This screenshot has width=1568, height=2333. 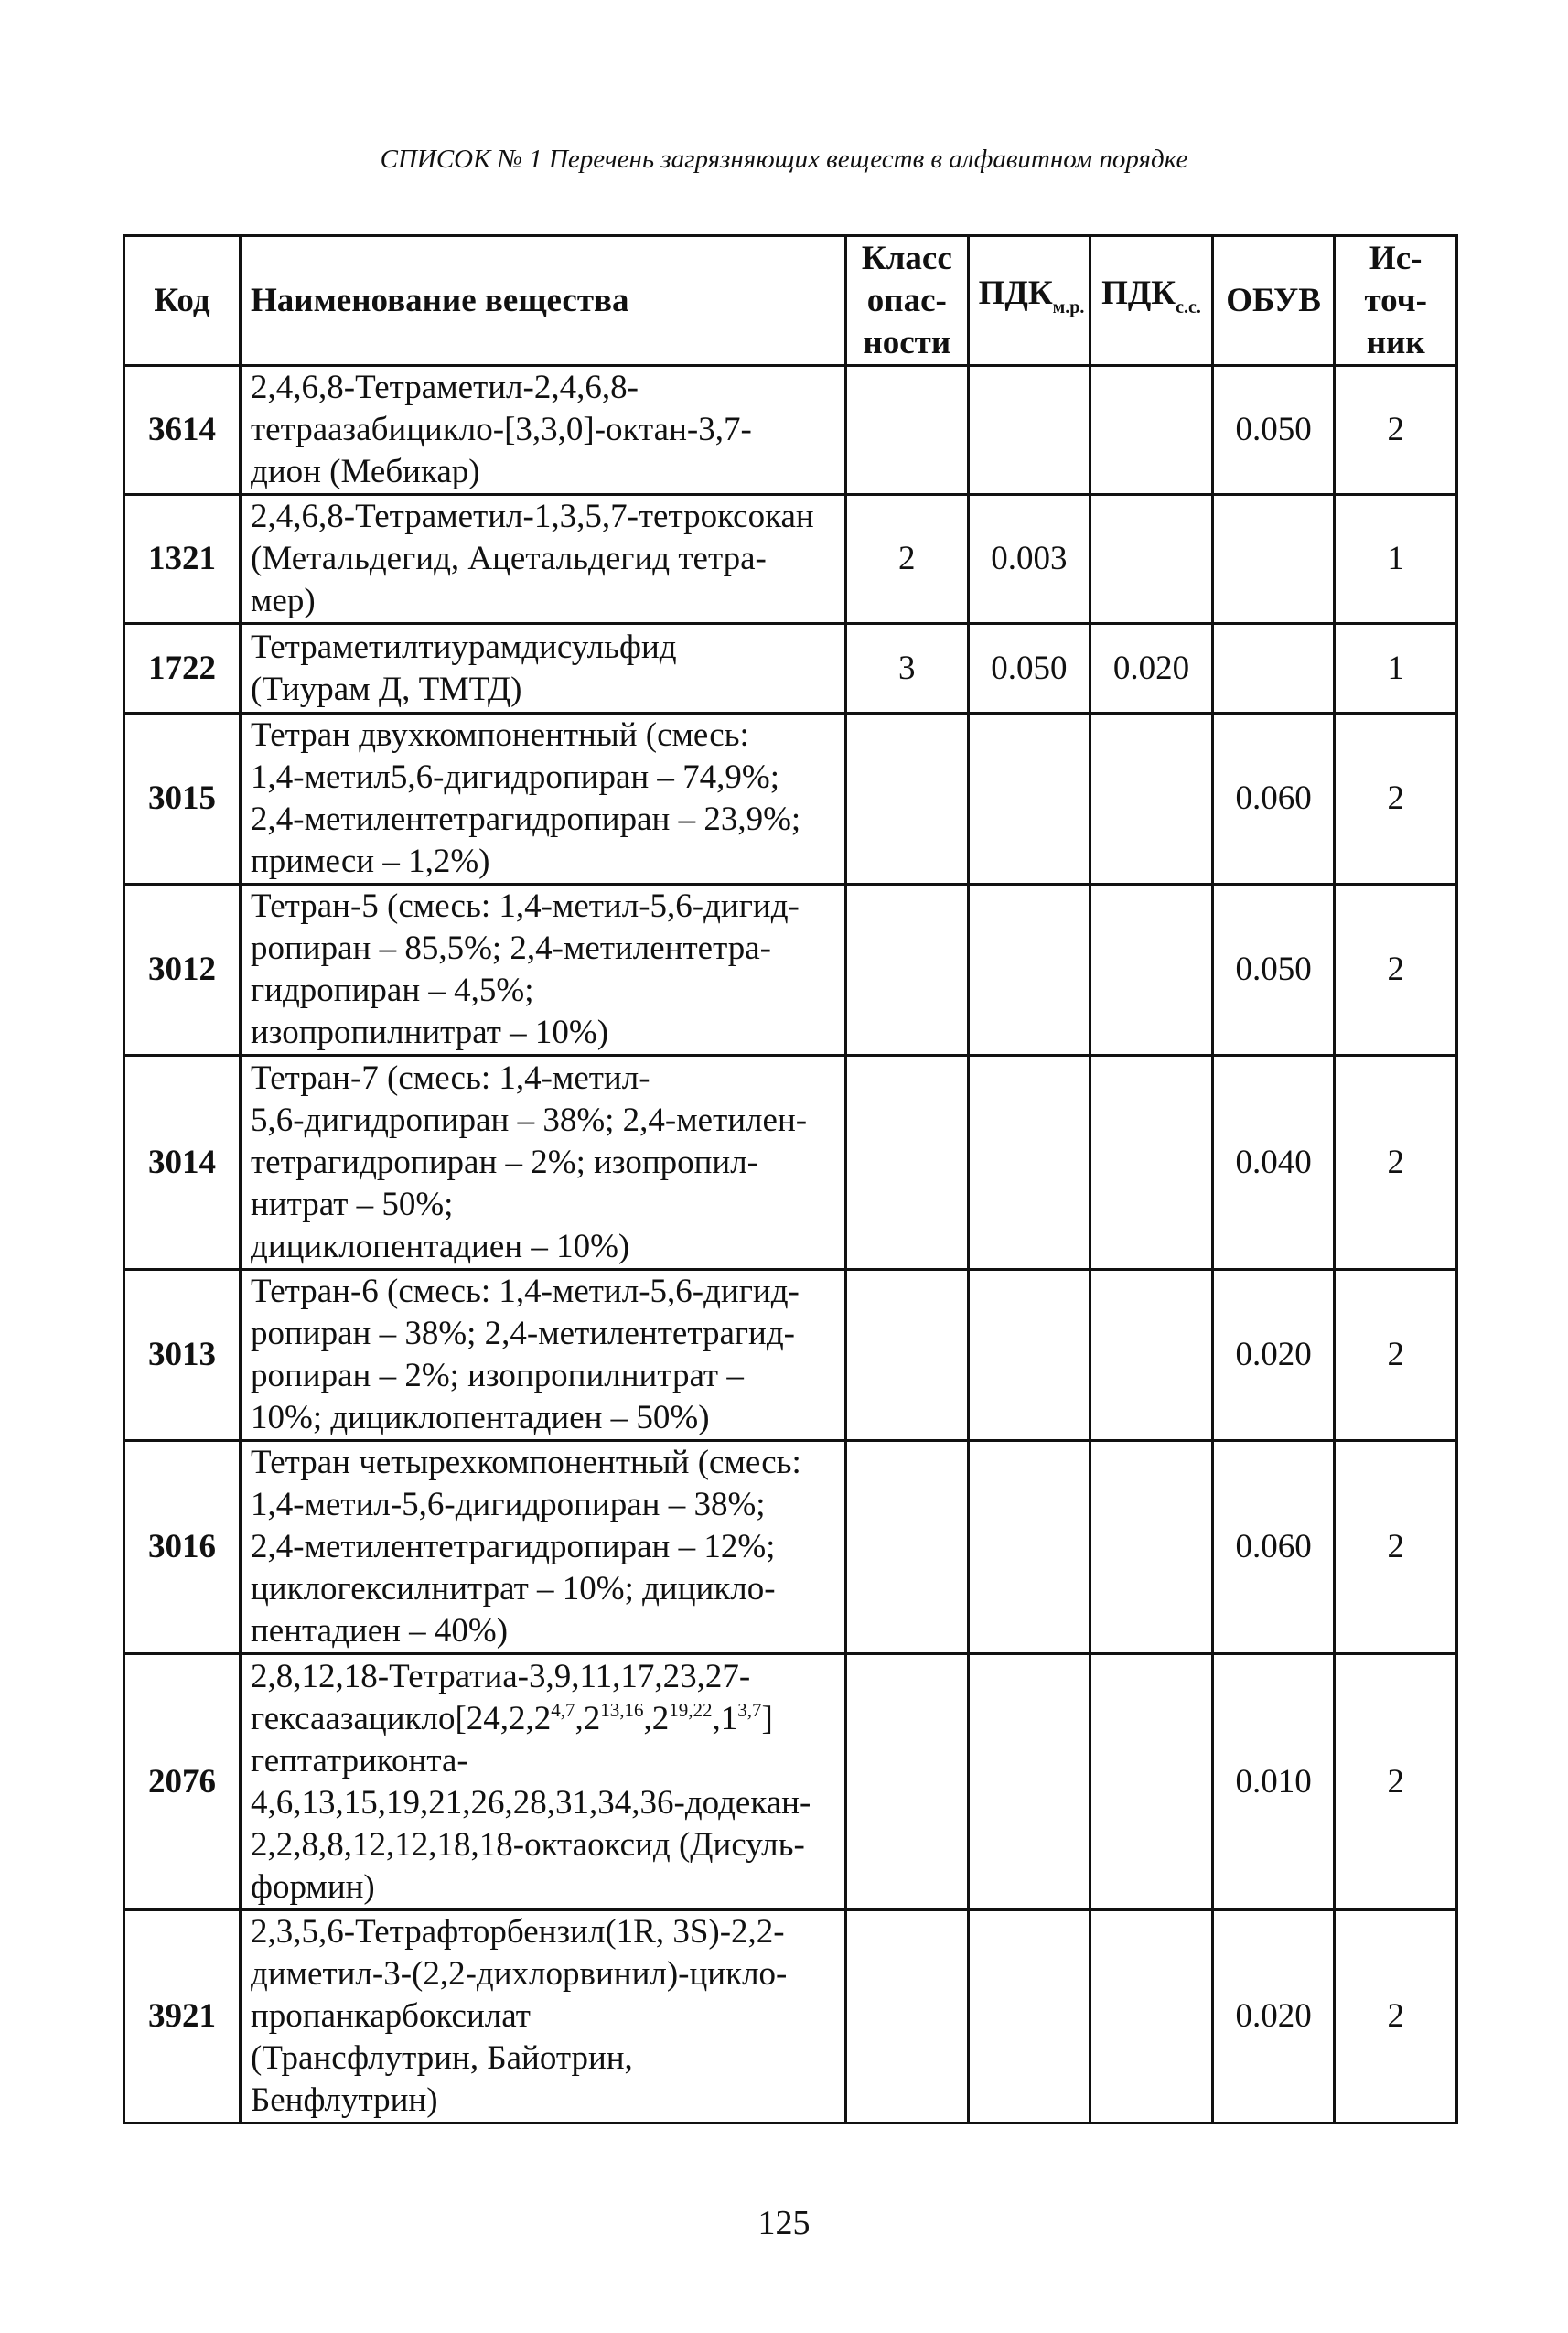 What do you see at coordinates (526, 819) in the screenshot?
I see `text-segment: 2,4-метилентетрагидропиран – 23,9%;` at bounding box center [526, 819].